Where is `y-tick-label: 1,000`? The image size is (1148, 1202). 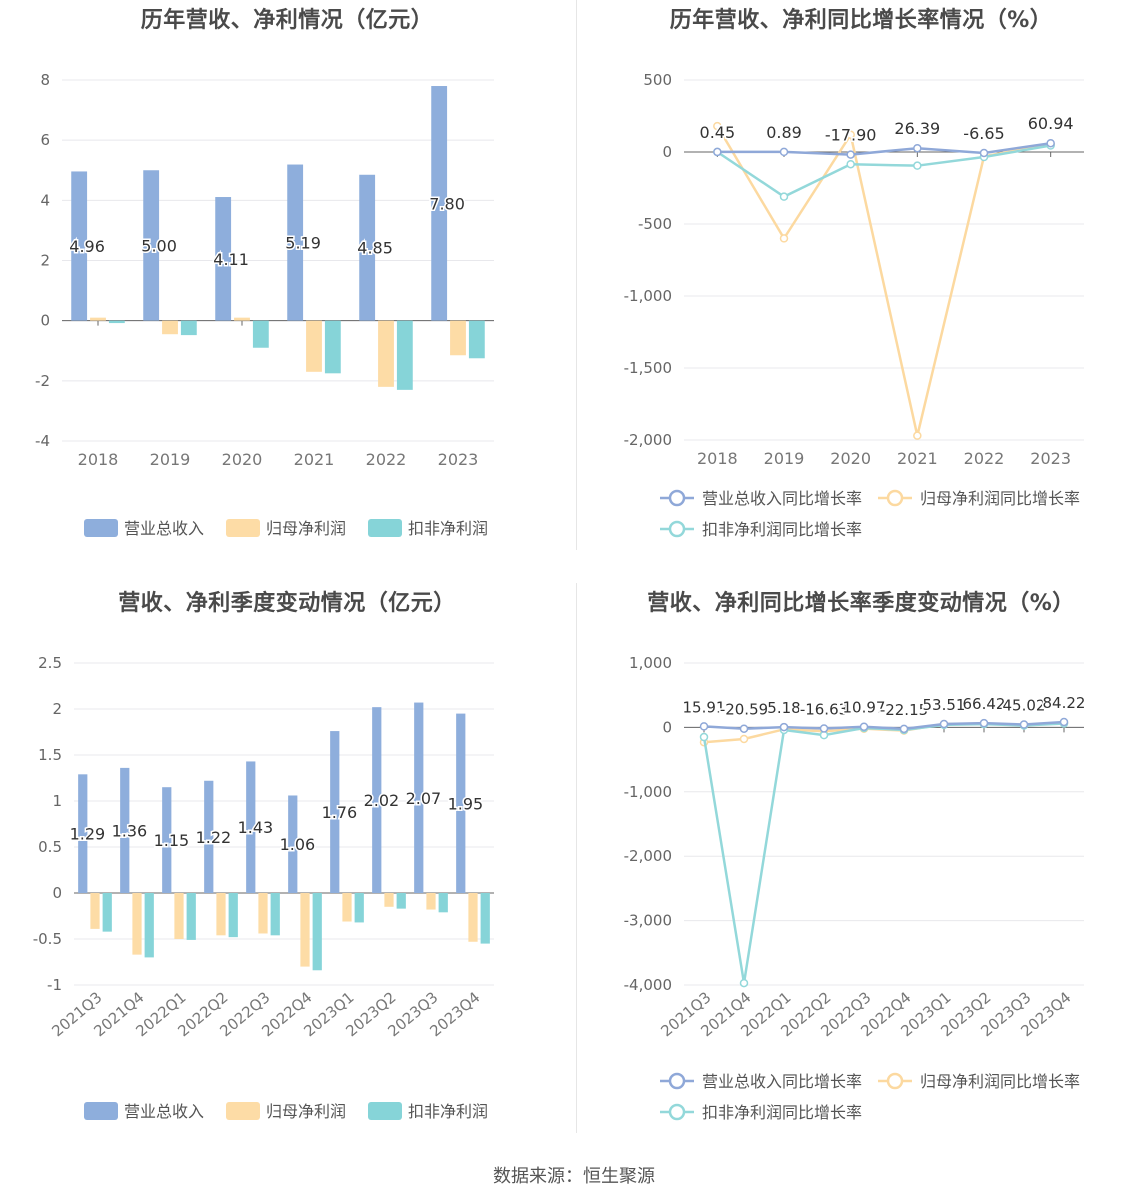
y-tick-label: 1,000 is located at coordinates (650, 663).